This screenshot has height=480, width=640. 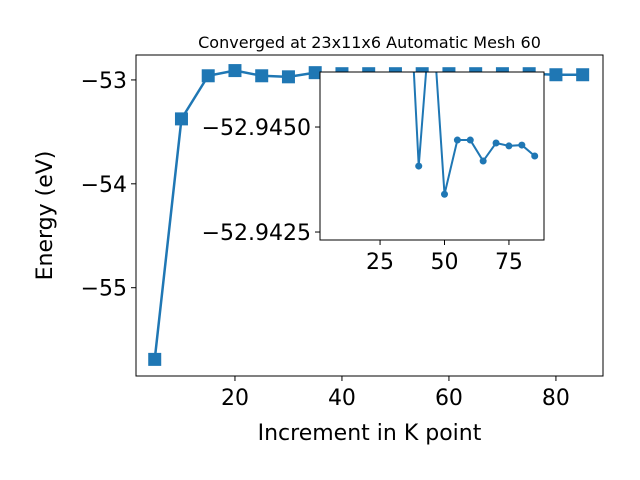 What do you see at coordinates (235, 398) in the screenshot?
I see `x-tick-label: 20` at bounding box center [235, 398].